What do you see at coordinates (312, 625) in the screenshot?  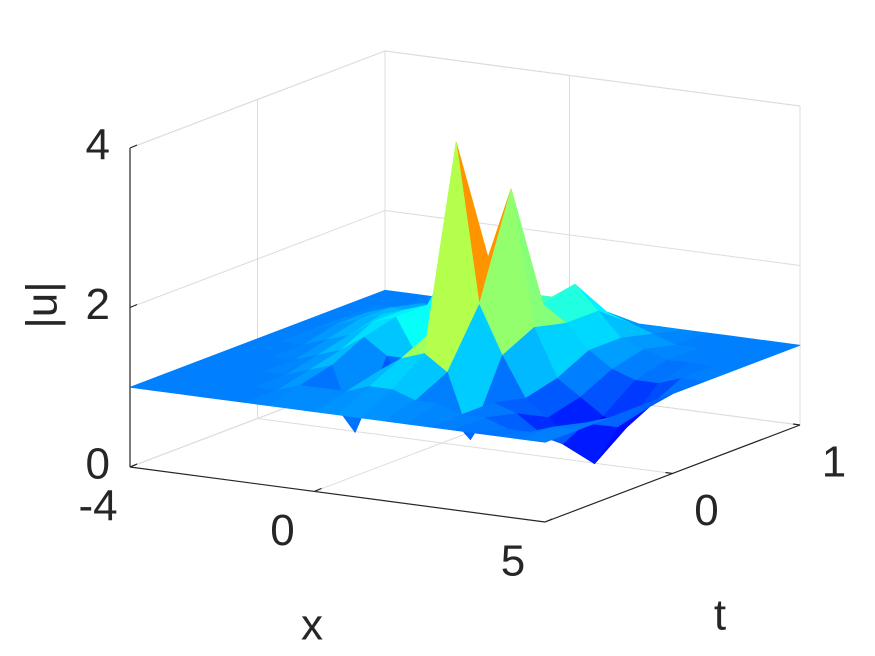 I see `x-axis-label: x` at bounding box center [312, 625].